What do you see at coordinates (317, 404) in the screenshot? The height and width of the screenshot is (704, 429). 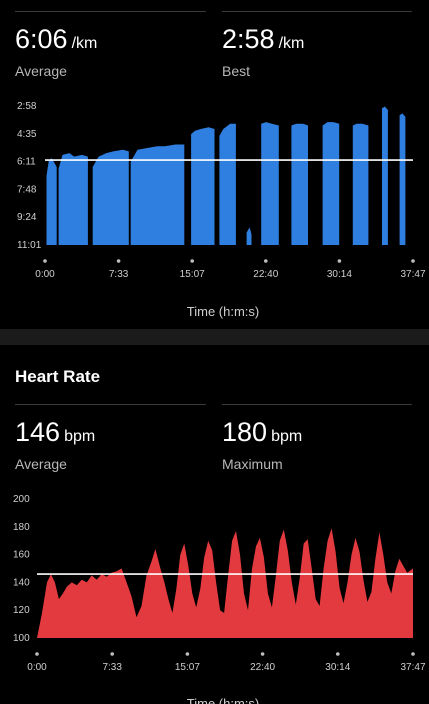 I see `hr-stat-divider-right` at bounding box center [317, 404].